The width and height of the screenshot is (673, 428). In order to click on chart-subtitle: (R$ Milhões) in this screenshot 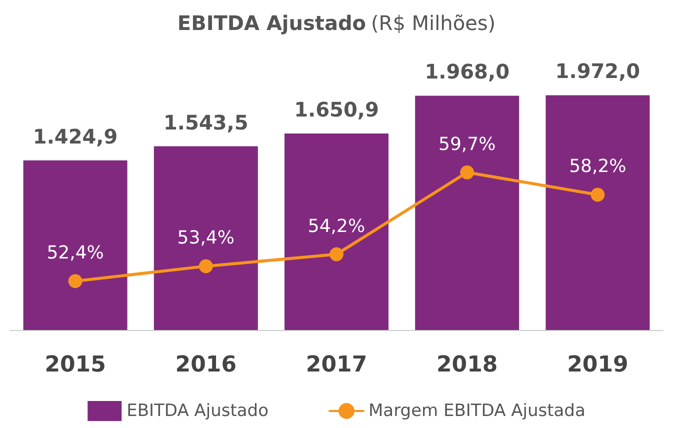, I will do `click(433, 23)`.